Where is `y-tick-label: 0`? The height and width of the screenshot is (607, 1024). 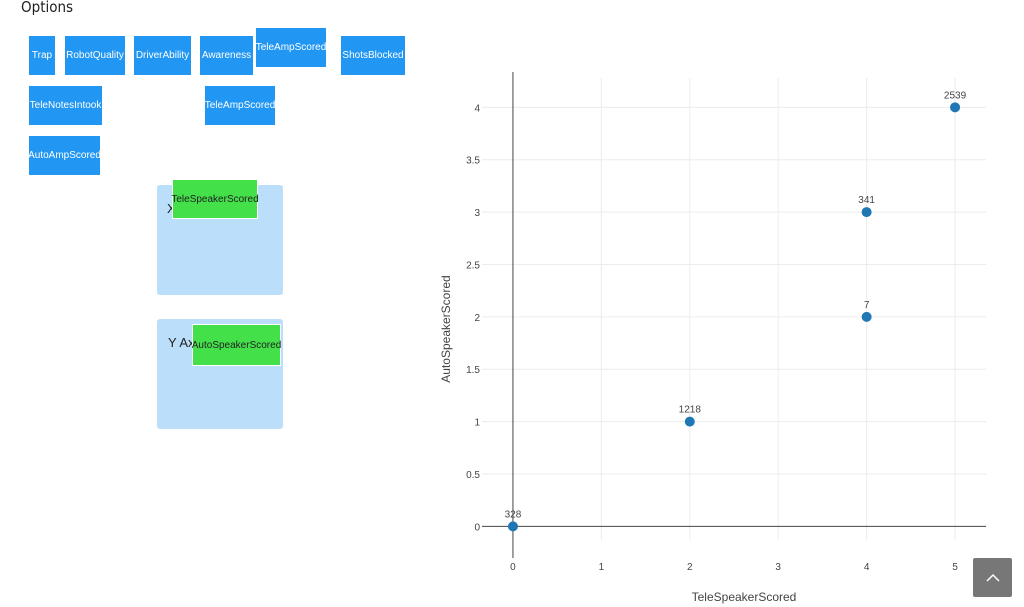 y-tick-label: 0 is located at coordinates (477, 527).